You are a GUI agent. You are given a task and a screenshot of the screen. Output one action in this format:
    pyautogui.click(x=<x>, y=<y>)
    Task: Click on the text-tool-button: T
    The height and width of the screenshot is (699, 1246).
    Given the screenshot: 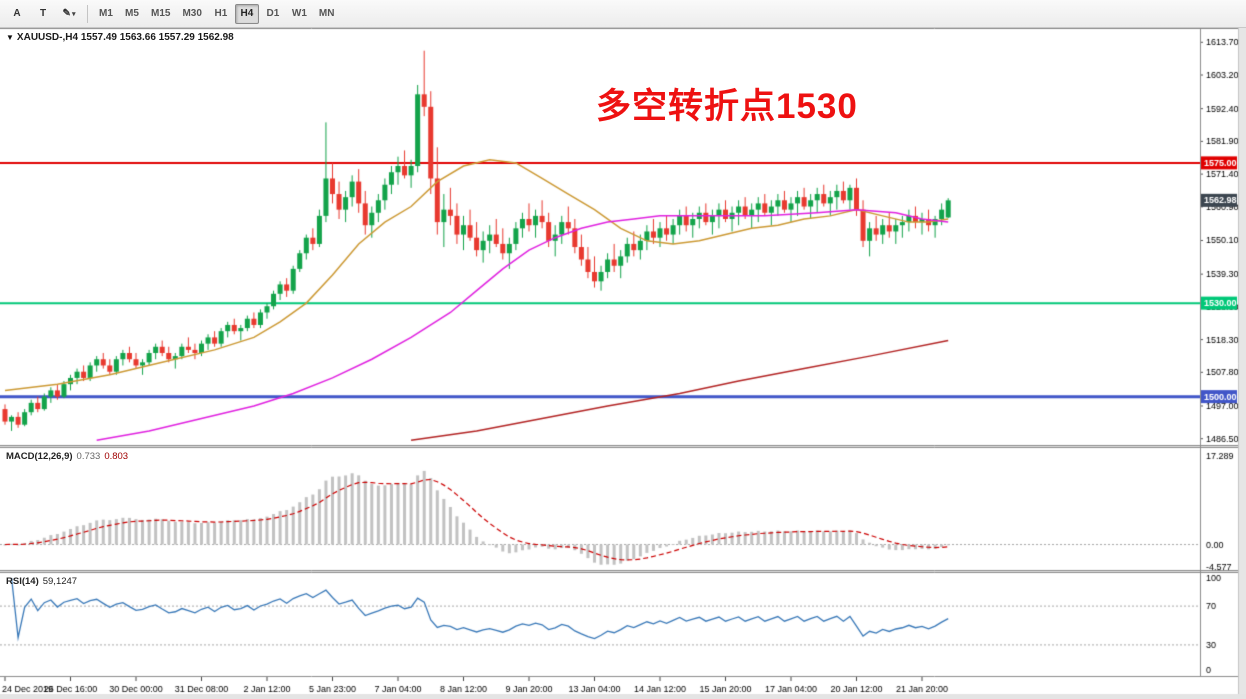 What is the action you would take?
    pyautogui.click(x=43, y=14)
    